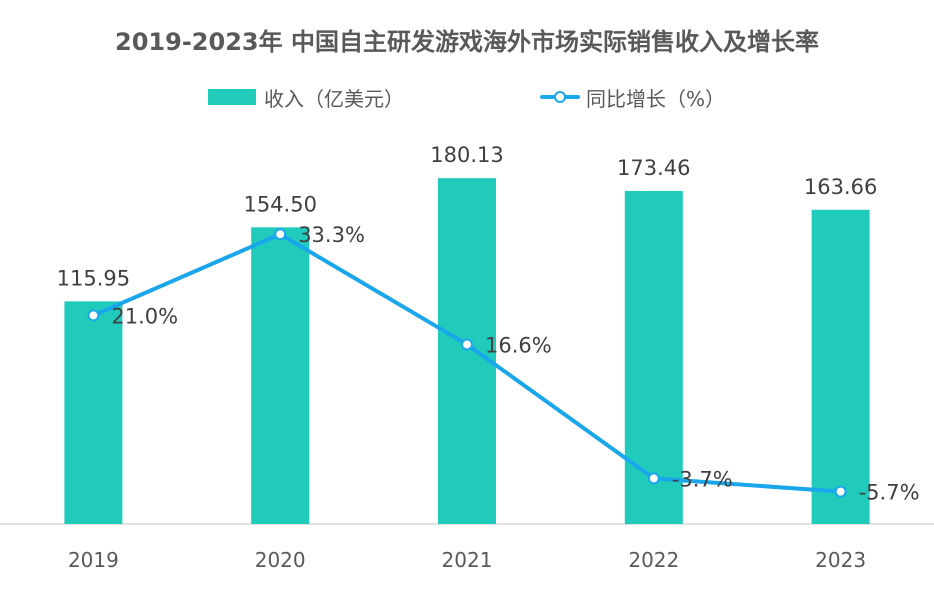 The image size is (934, 594). I want to click on point-growth-2019, so click(93, 315).